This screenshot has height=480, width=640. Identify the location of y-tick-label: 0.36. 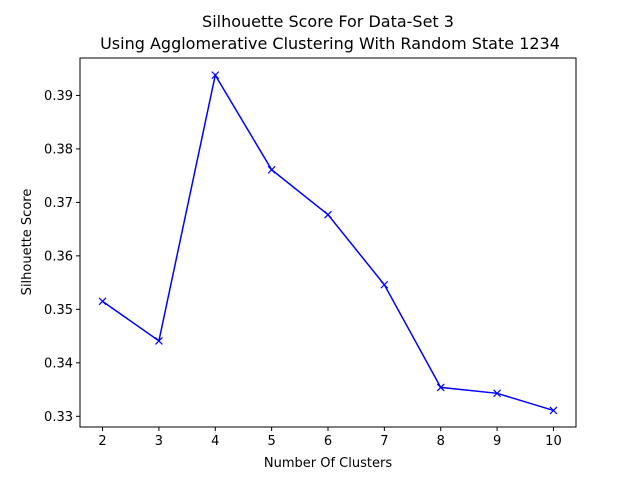
(58, 256).